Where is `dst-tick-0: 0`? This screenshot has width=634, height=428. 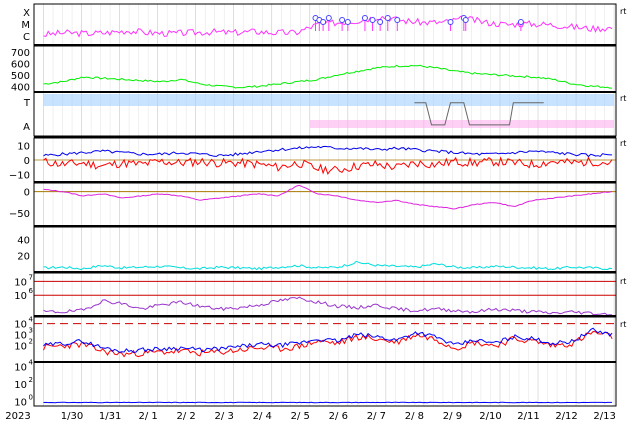 dst-tick-0: 0 is located at coordinates (27, 193).